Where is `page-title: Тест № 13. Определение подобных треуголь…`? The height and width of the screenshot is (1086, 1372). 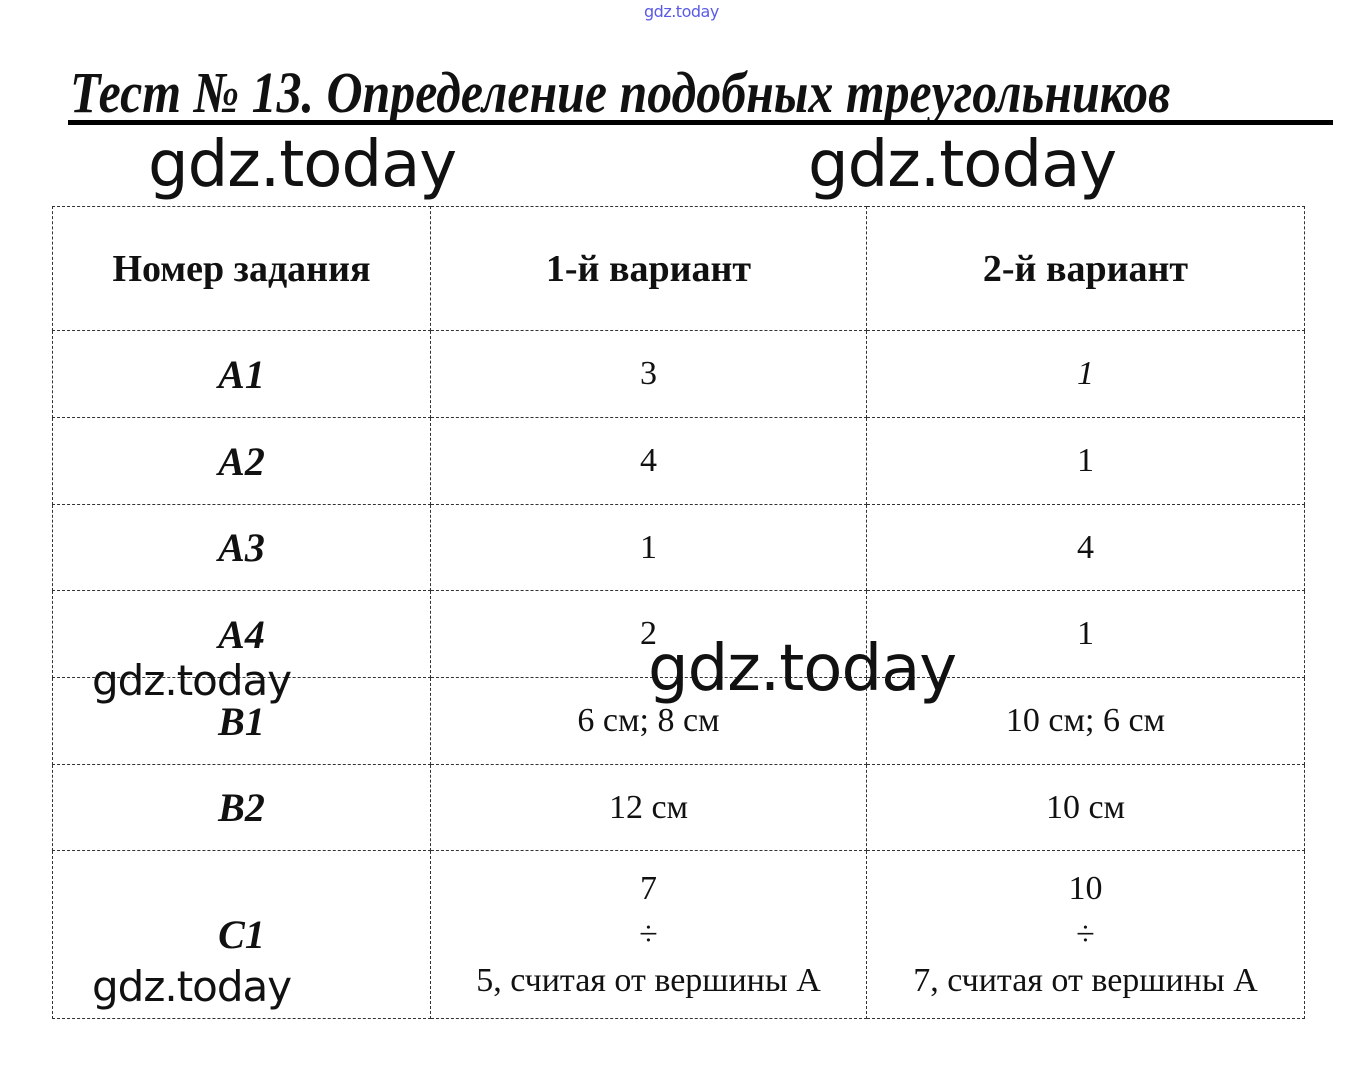 page-title: Тест № 13. Определение подобных треуголь… is located at coordinates (620, 92).